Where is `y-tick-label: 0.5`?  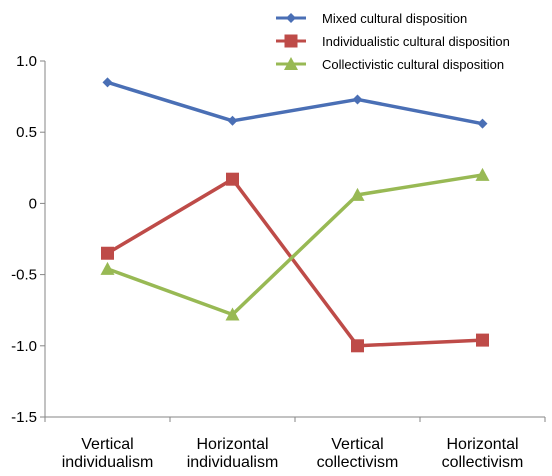 y-tick-label: 0.5 is located at coordinates (26, 132).